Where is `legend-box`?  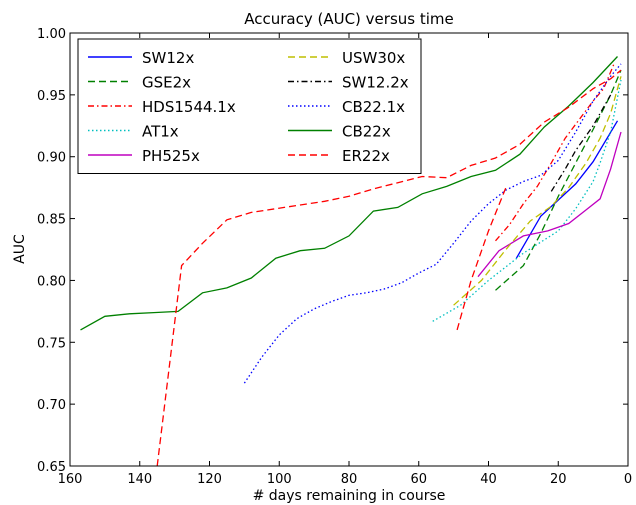 legend-box is located at coordinates (249, 106).